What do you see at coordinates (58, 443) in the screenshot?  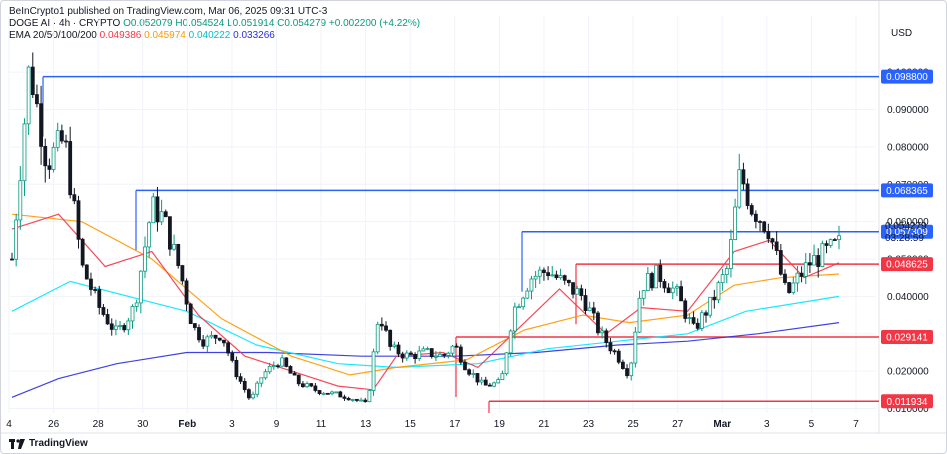 I see `footer-brand: TradingView` at bounding box center [58, 443].